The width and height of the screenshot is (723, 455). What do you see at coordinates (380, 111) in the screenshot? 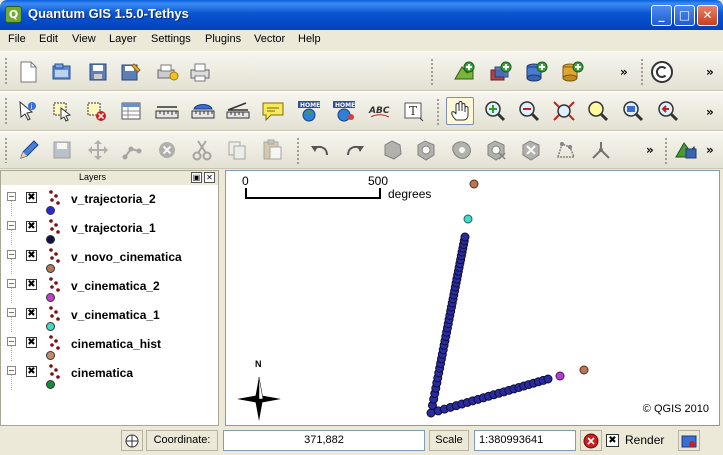
I see `text-annotation-icon: ABC` at bounding box center [380, 111].